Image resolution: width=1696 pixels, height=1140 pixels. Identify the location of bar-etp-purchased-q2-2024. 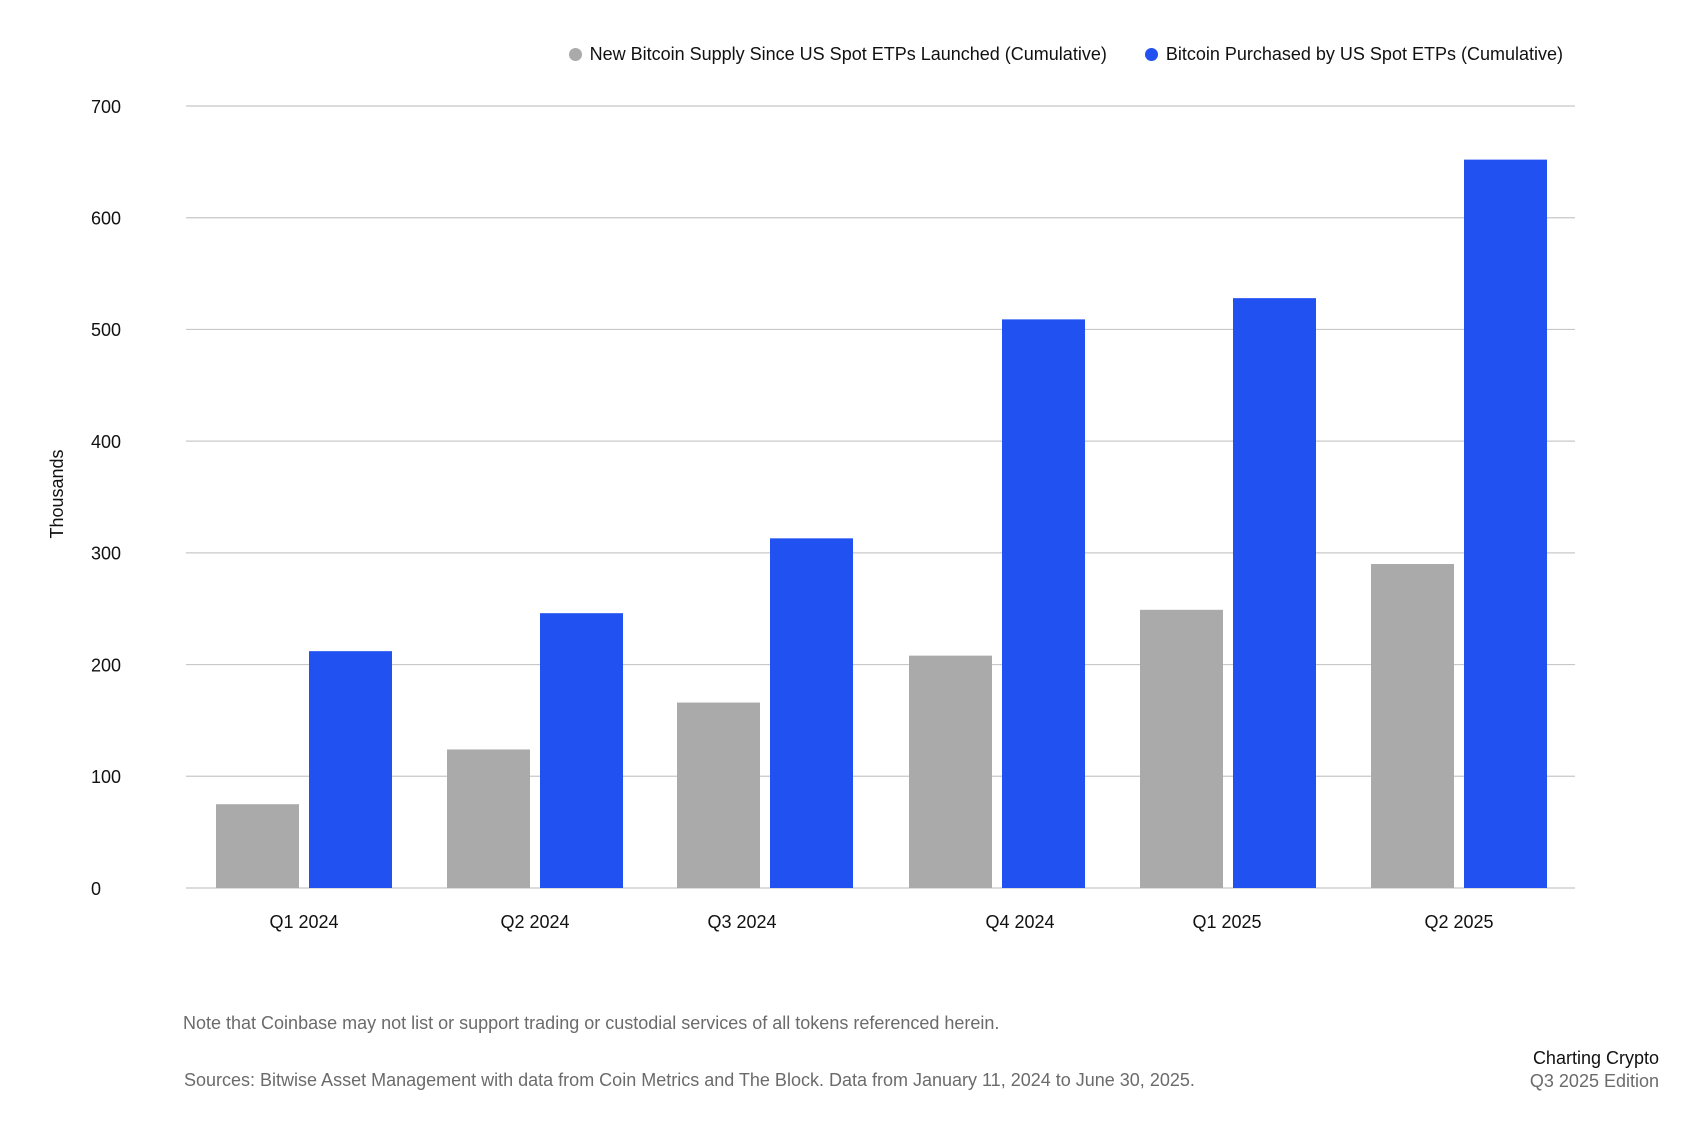
(581, 750).